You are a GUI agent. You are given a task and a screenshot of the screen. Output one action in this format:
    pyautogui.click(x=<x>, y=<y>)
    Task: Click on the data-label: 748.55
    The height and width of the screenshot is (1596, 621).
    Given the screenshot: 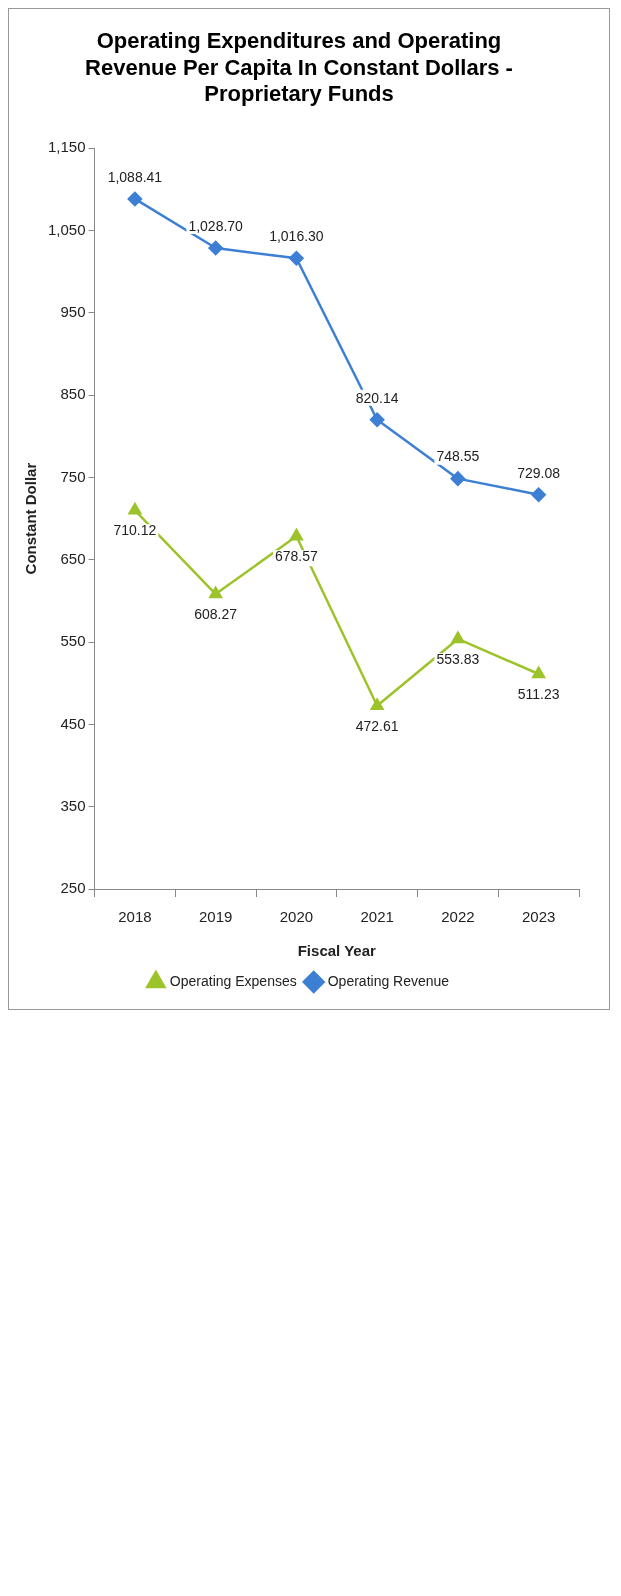 What is the action you would take?
    pyautogui.click(x=458, y=456)
    